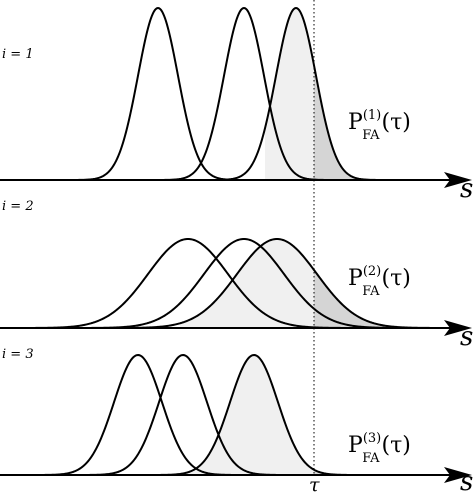  I want to click on panel-1-false-alarm-label: P(1) FA(τ), so click(379, 125).